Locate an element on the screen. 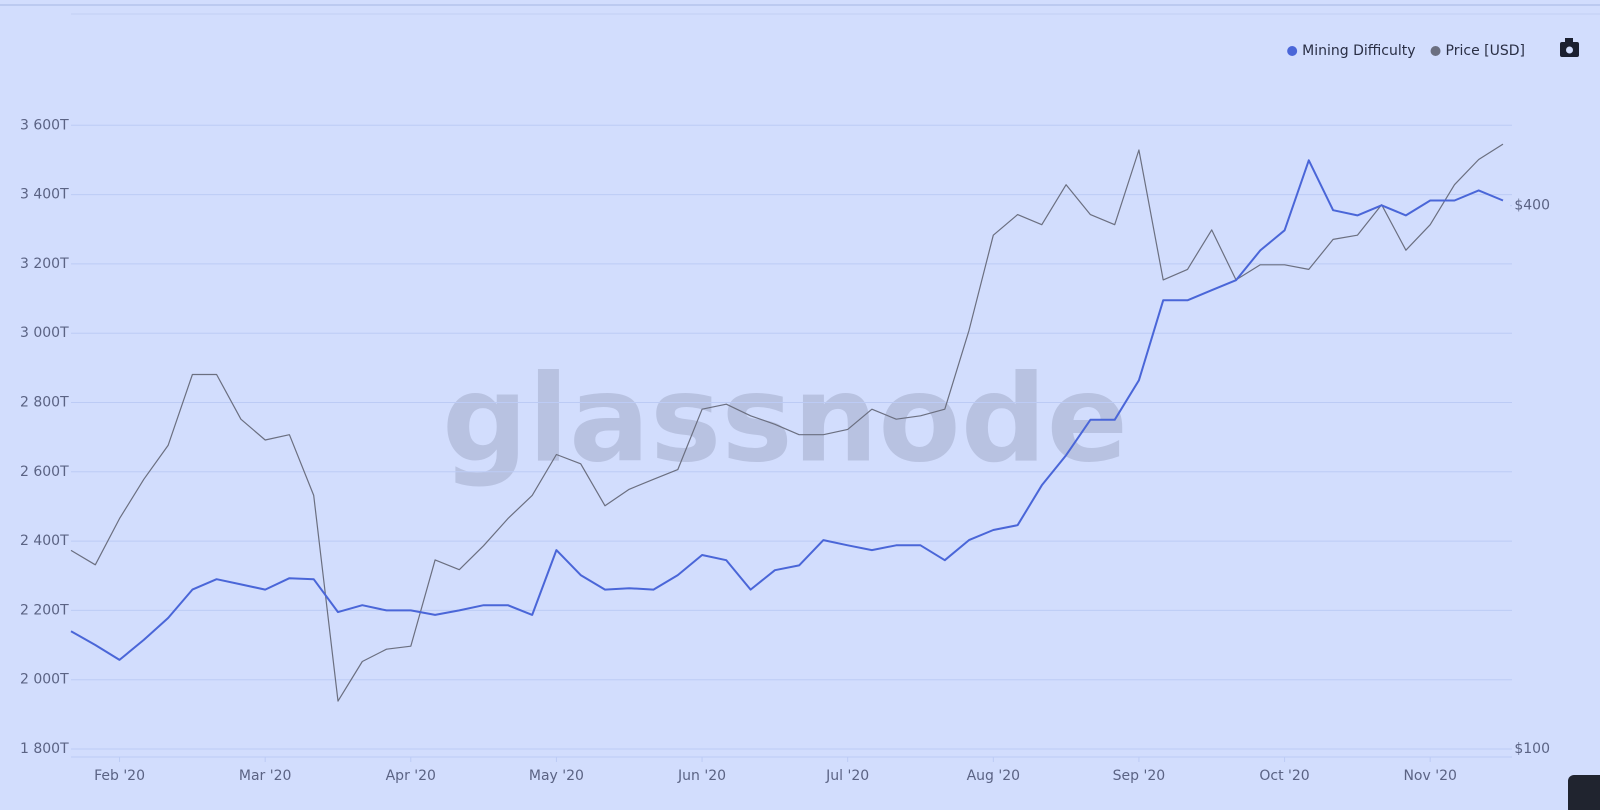  y-tick-label: 2 200T is located at coordinates (44, 610).